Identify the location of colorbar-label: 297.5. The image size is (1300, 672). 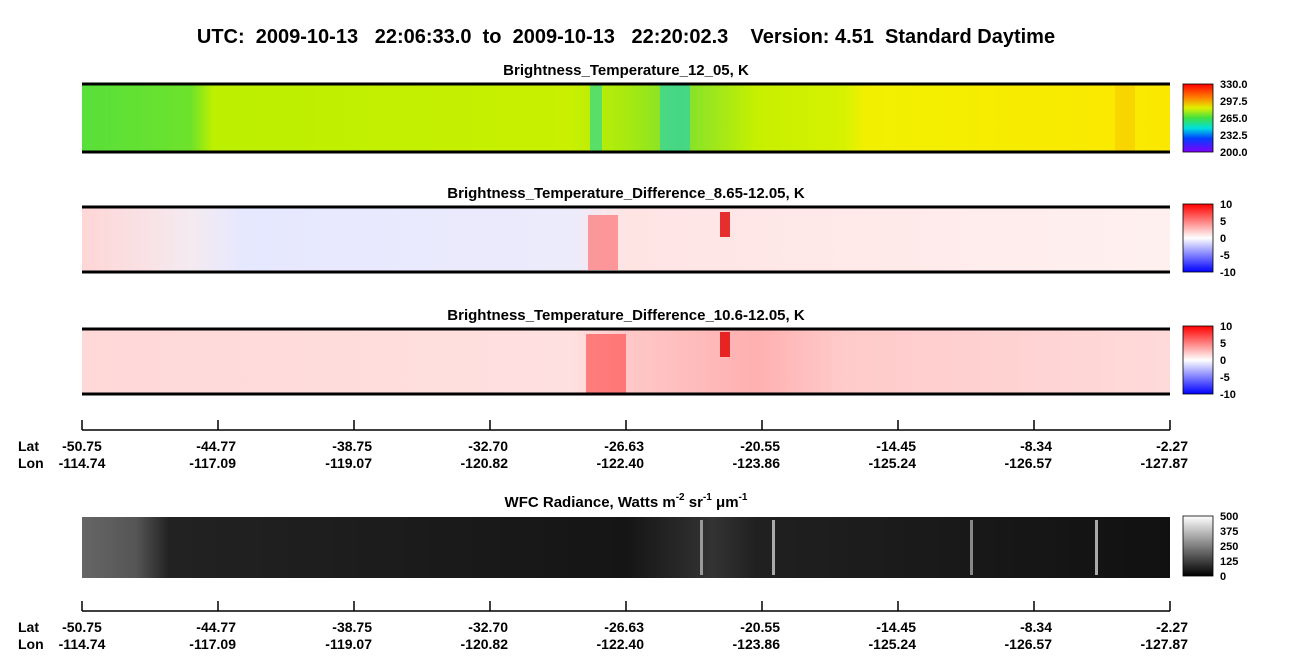
(1234, 102).